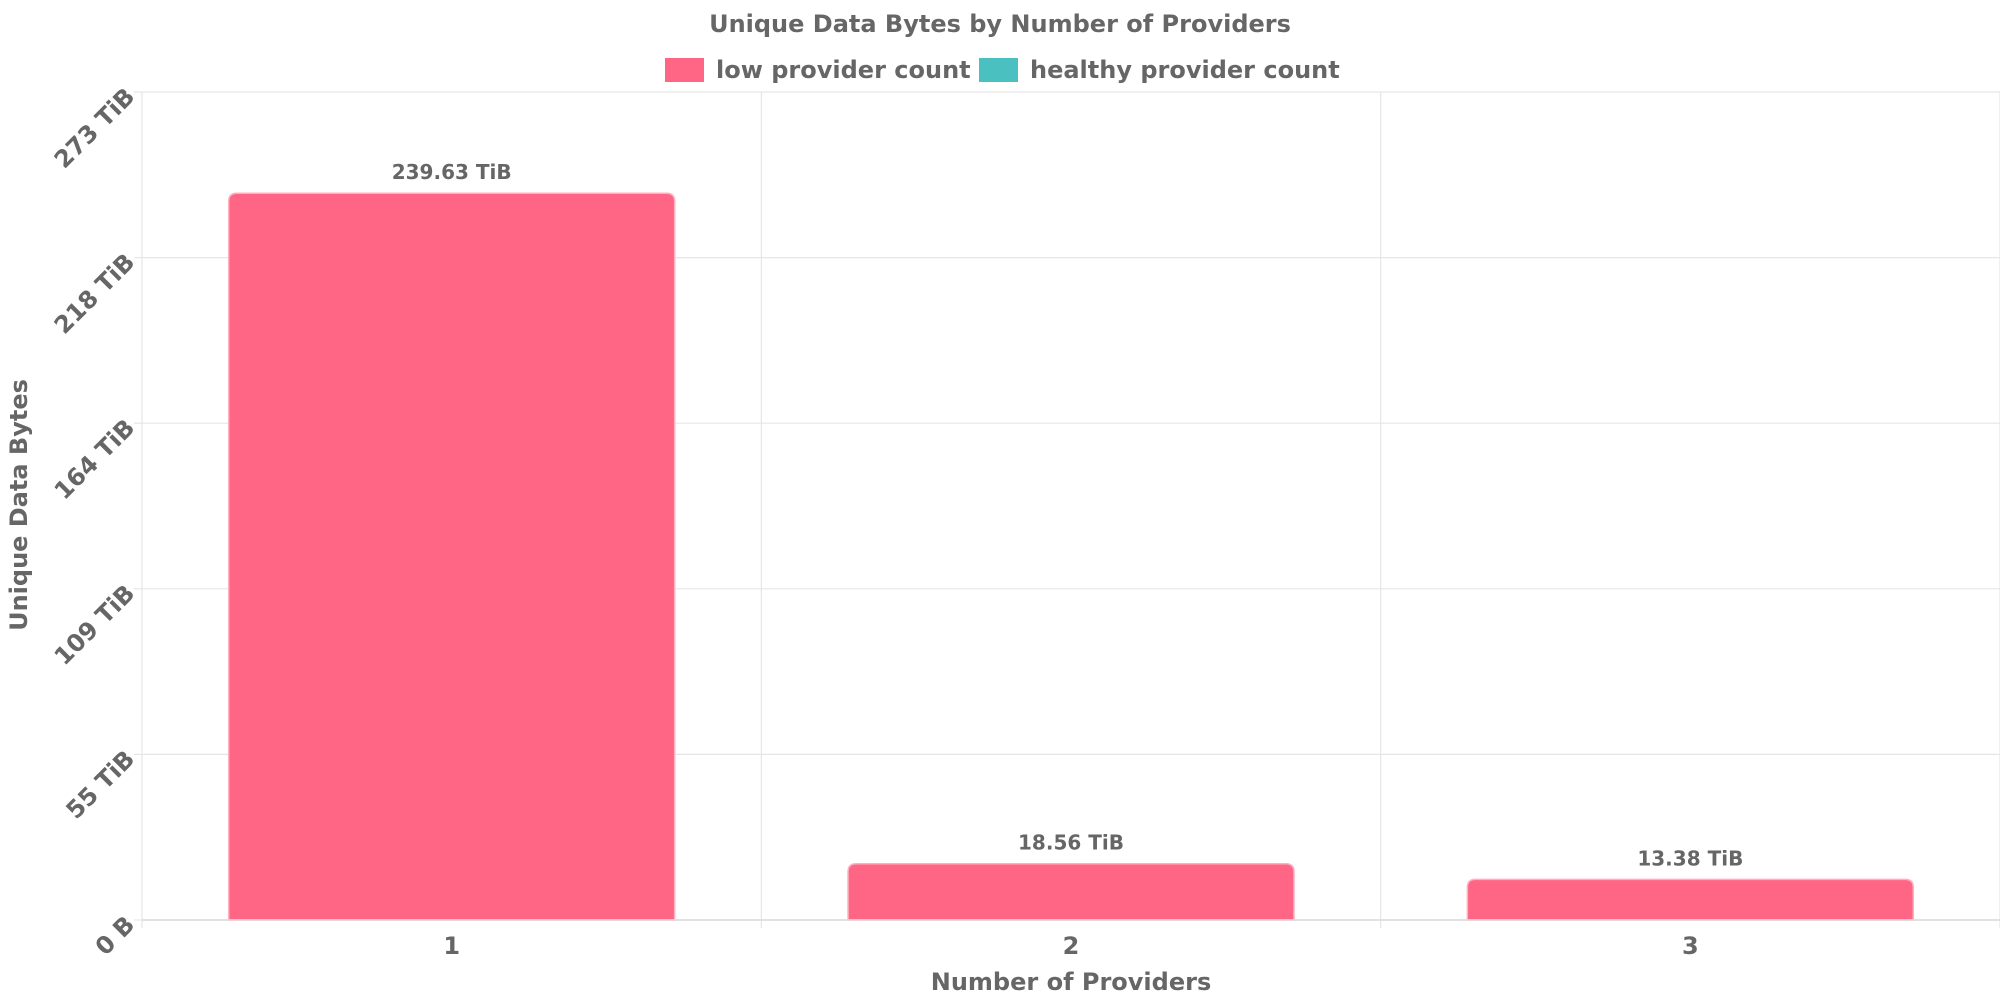 The height and width of the screenshot is (1000, 2000). What do you see at coordinates (94, 127) in the screenshot?
I see `y-tick-label: 273 TiB` at bounding box center [94, 127].